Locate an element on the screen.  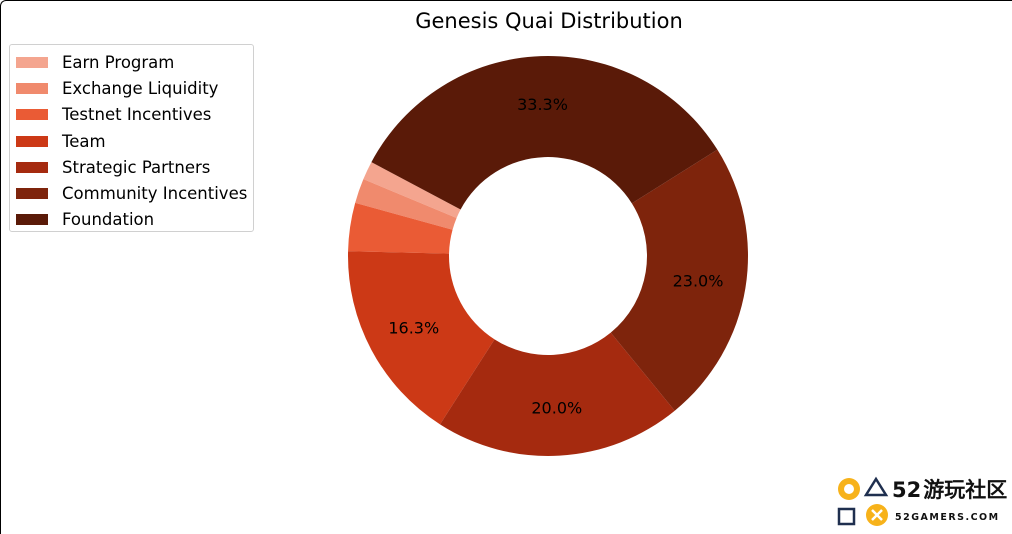
svg-text: 52游玩社区 is located at coordinates (949, 490).